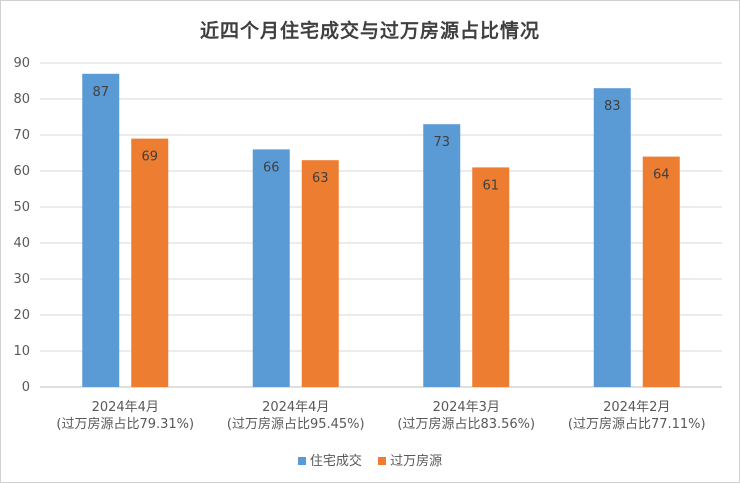  Describe the element at coordinates (21, 207) in the screenshot. I see `y-tick-label: 50` at that location.